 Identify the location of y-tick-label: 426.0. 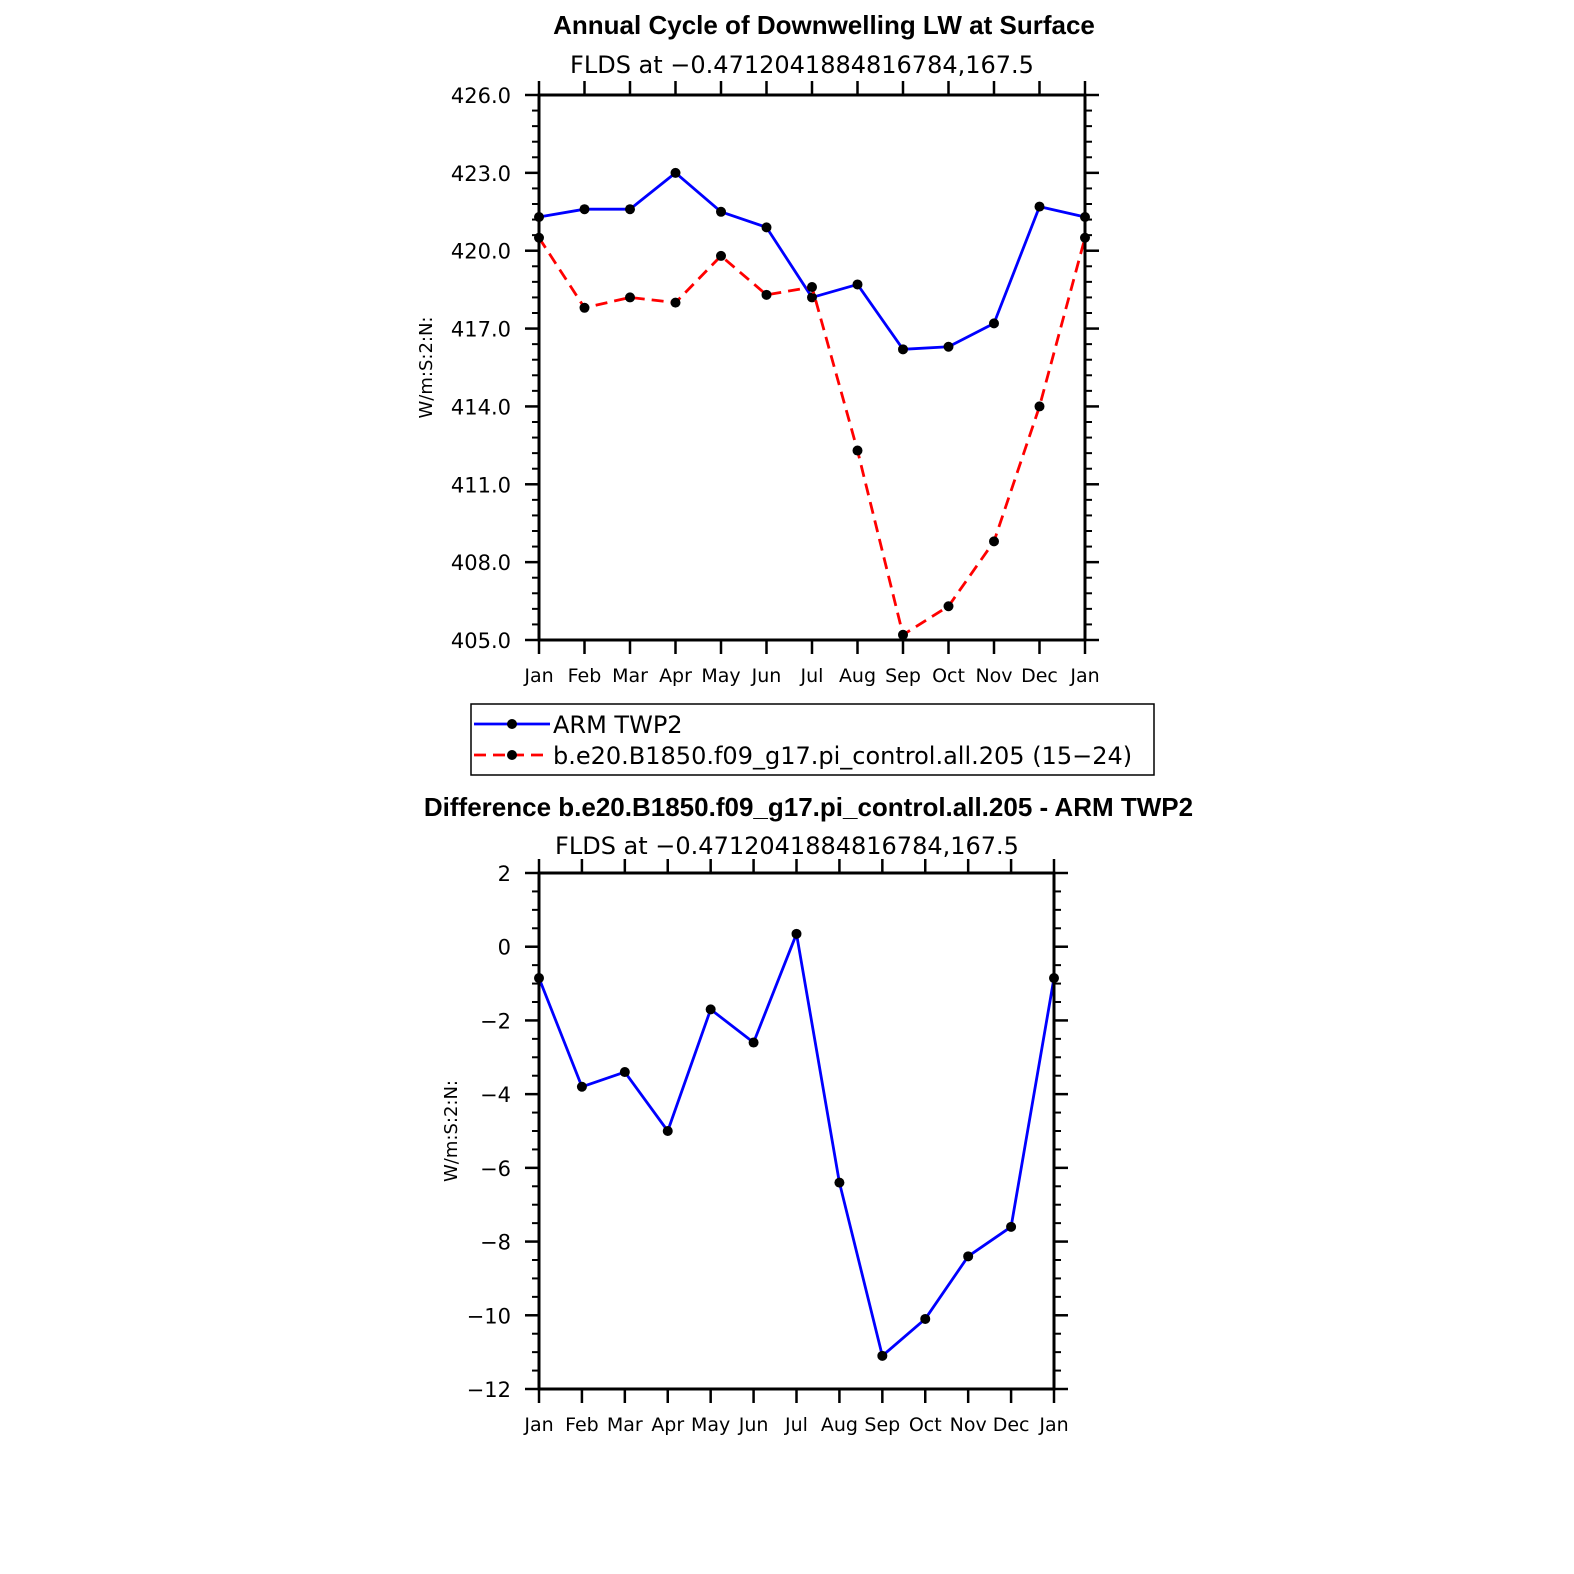
(481, 96).